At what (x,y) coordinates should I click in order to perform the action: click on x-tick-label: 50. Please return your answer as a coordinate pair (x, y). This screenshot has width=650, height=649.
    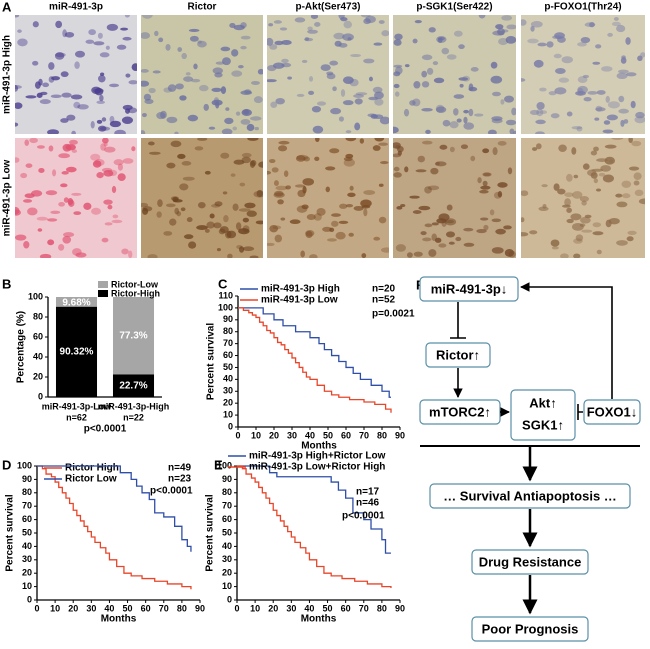
    Looking at the image, I should click on (328, 608).